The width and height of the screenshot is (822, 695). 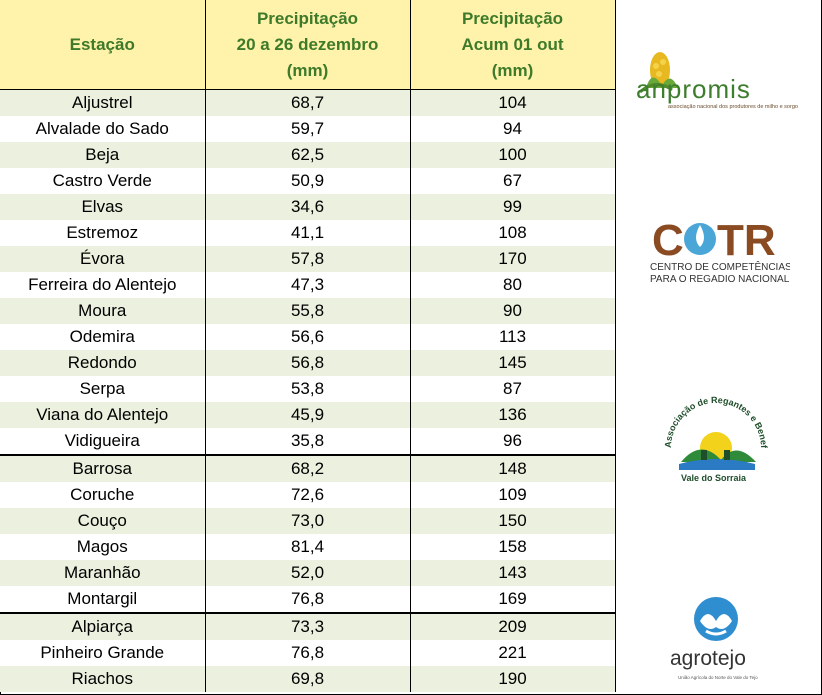 I want to click on table-row: Odemira 56,6 113, so click(x=308, y=337).